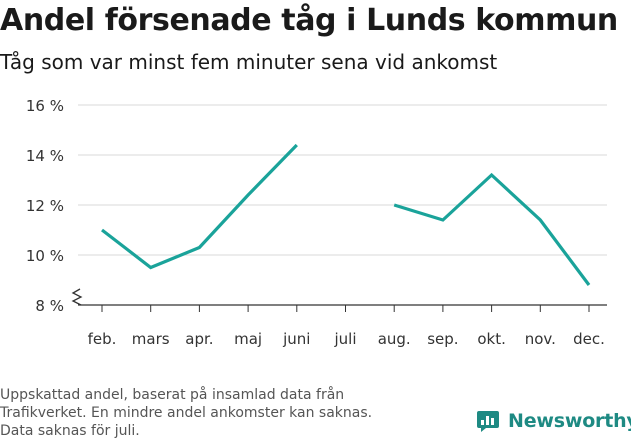  I want to click on x-tick-label: aug., so click(394, 339).